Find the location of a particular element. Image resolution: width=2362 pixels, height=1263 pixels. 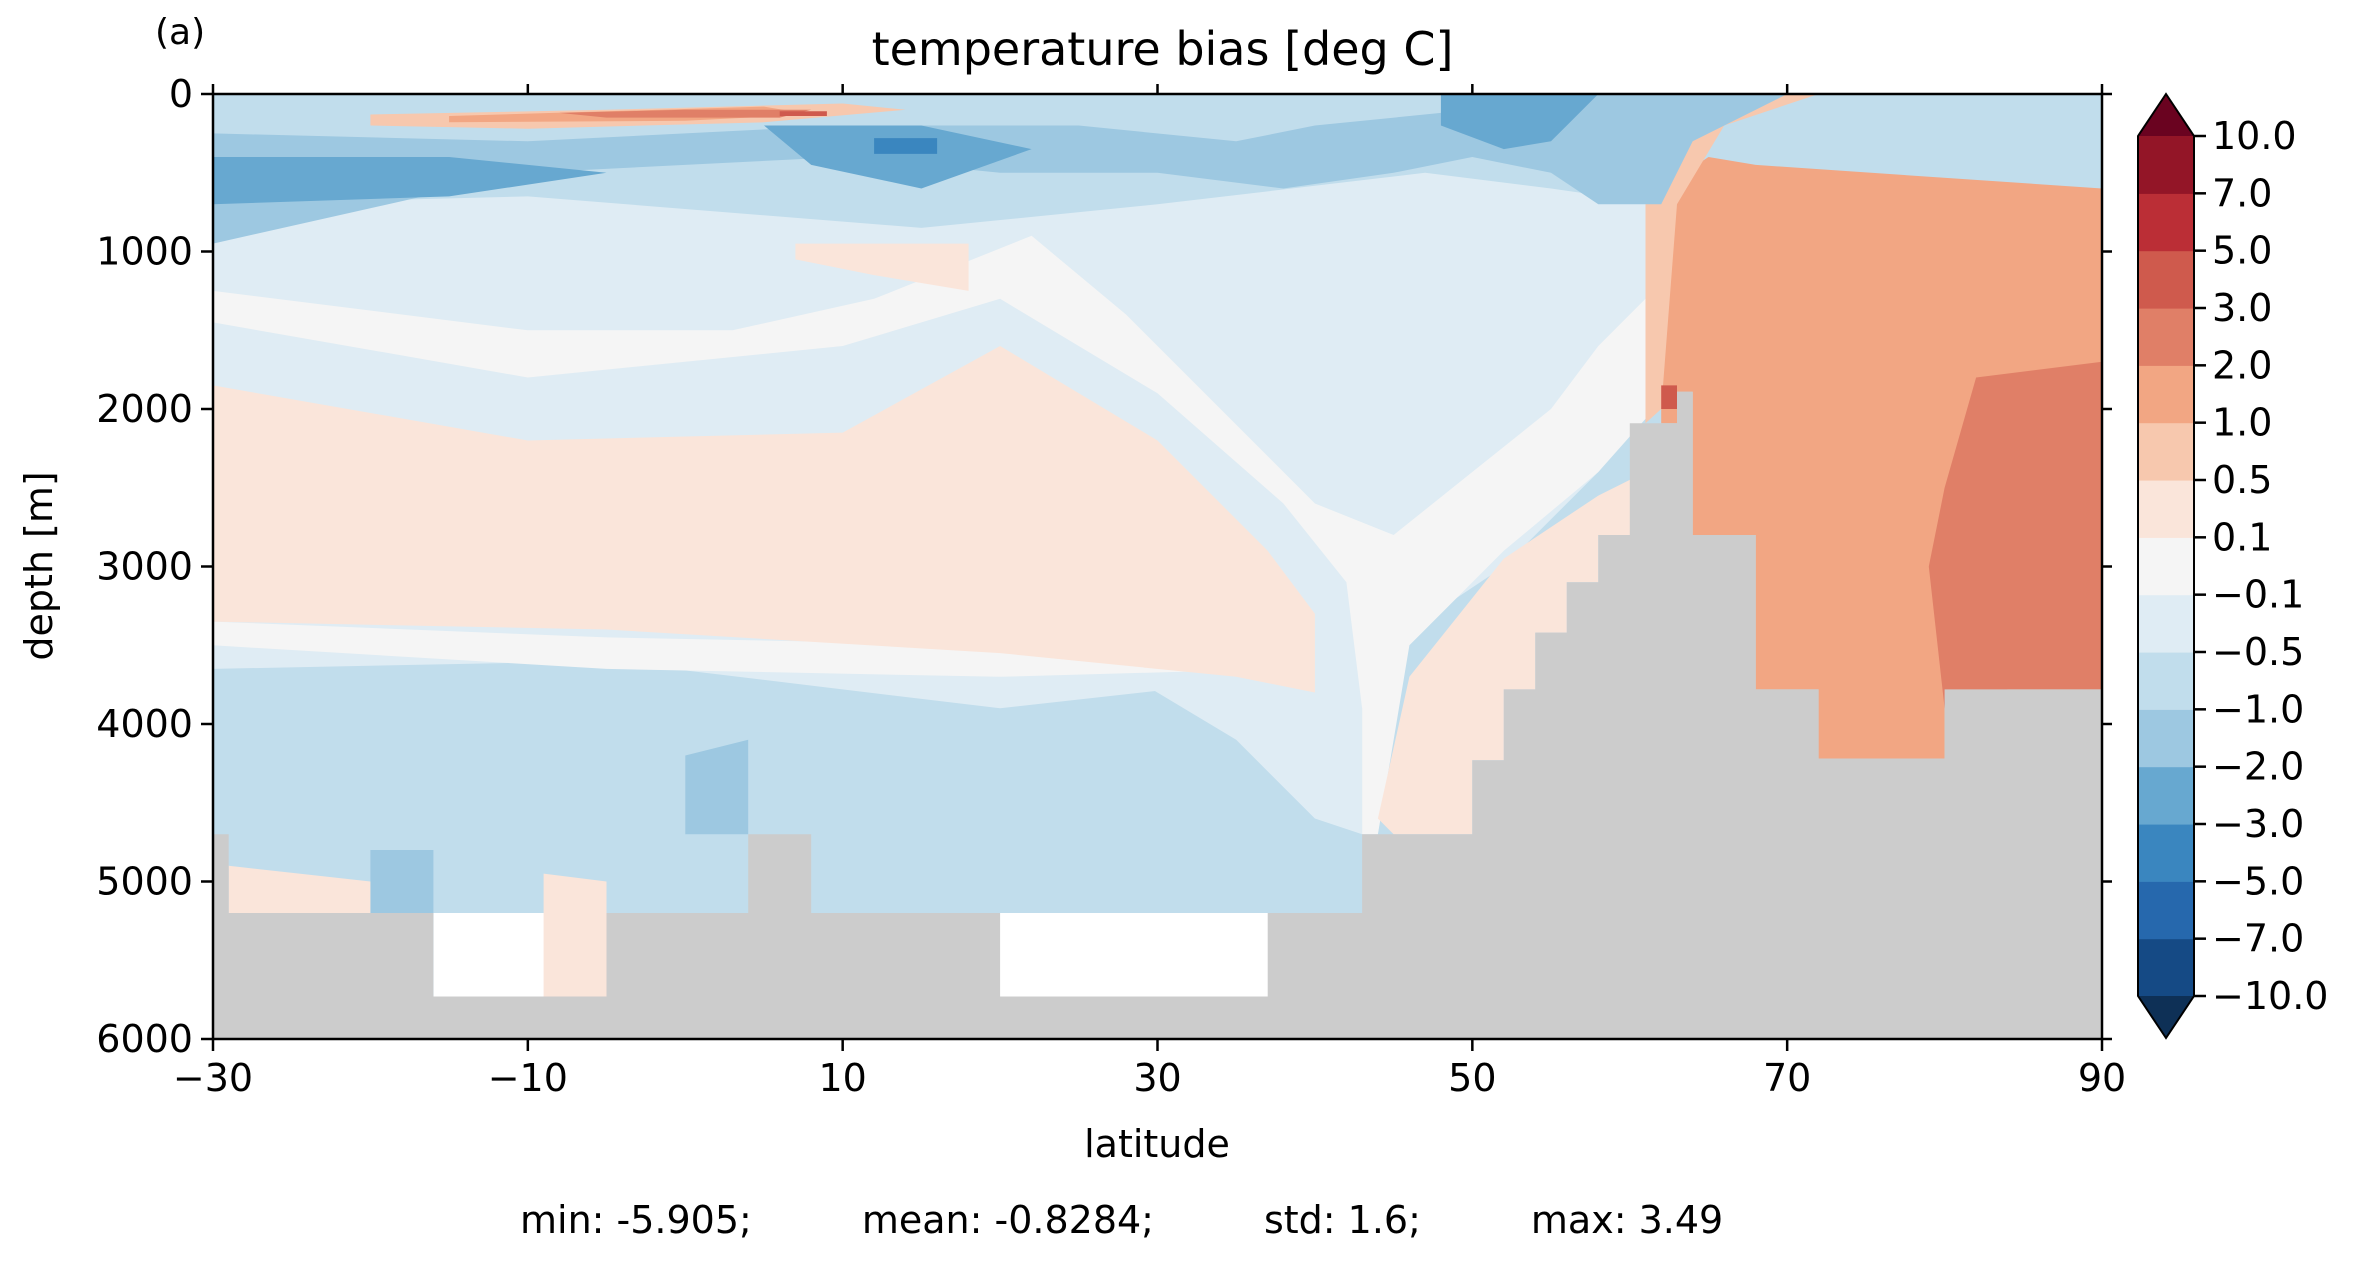

chart-title: temperature bias [deg C] is located at coordinates (1162, 49).